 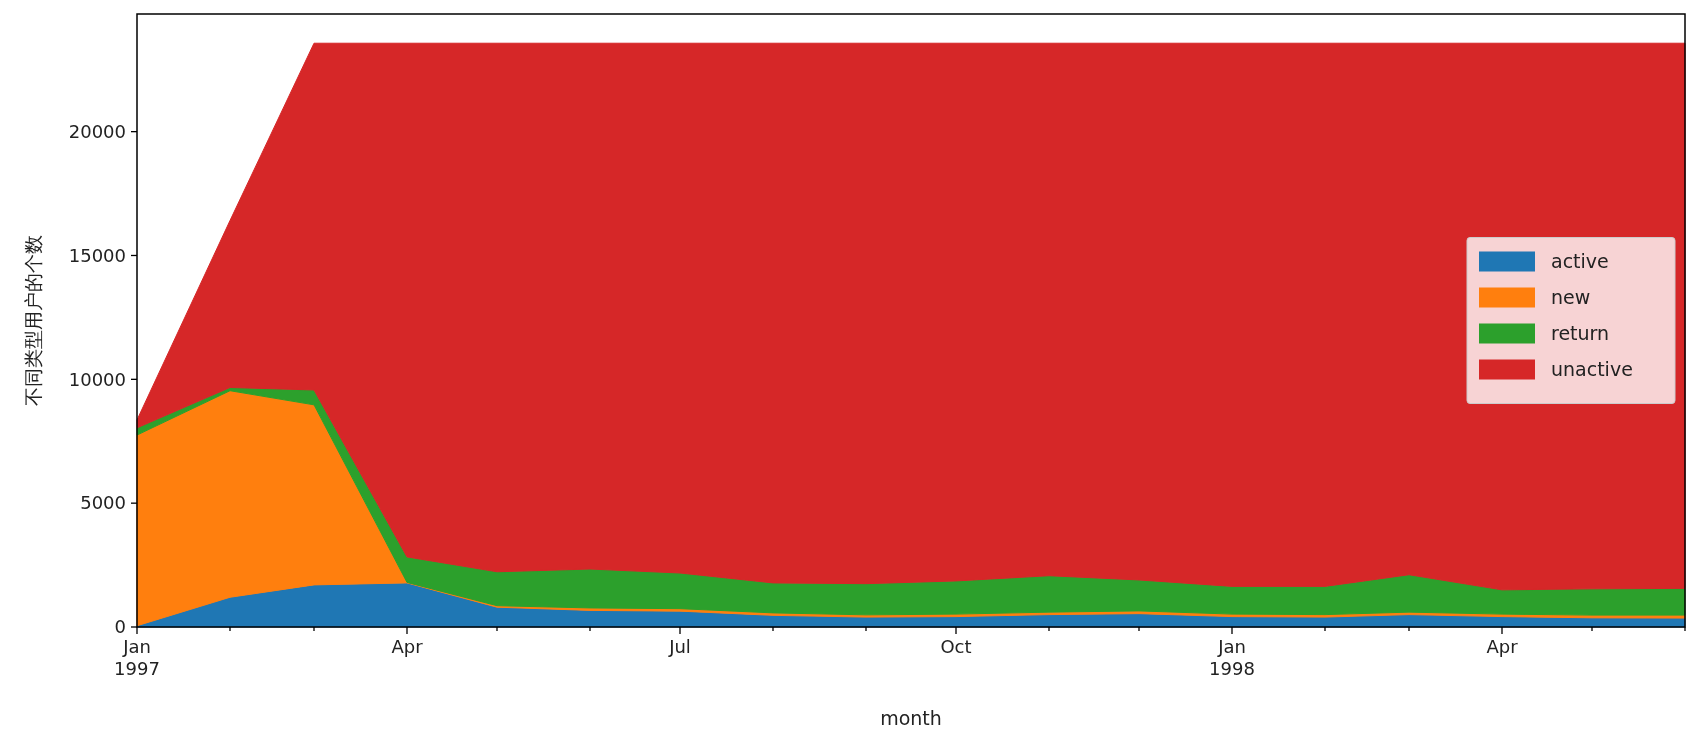 What do you see at coordinates (33, 320) in the screenshot?
I see `y-axis-title: 不同类型用户的个数` at bounding box center [33, 320].